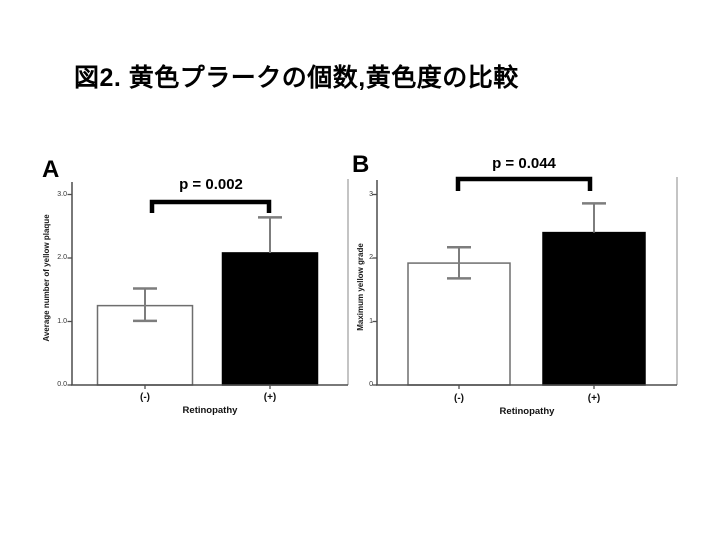 The image size is (720, 540). Describe the element at coordinates (371, 257) in the screenshot. I see `y-tick-label: 2` at that location.